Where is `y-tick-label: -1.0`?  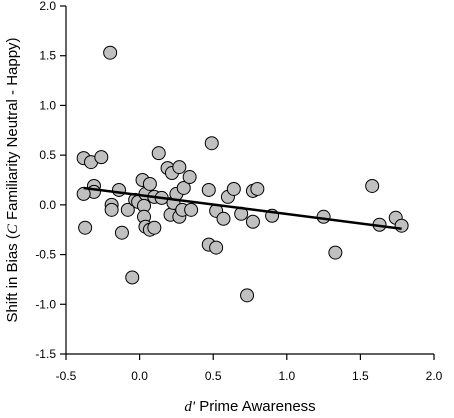 y-tick-label: -1.0 is located at coordinates (45, 304).